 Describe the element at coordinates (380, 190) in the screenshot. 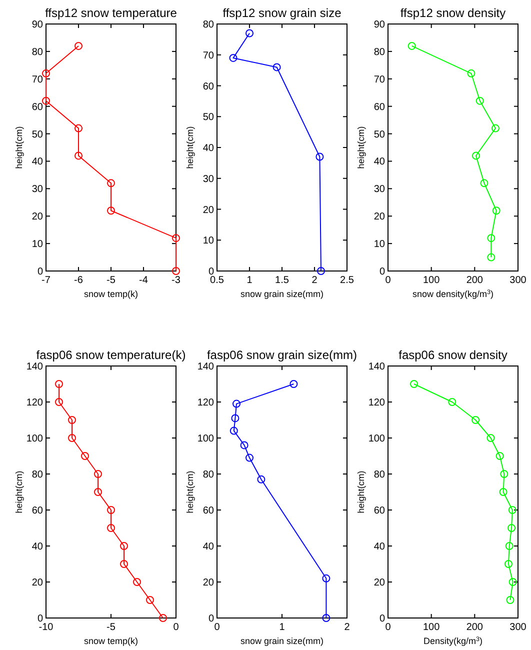

I see `y-tick-label: 30` at that location.